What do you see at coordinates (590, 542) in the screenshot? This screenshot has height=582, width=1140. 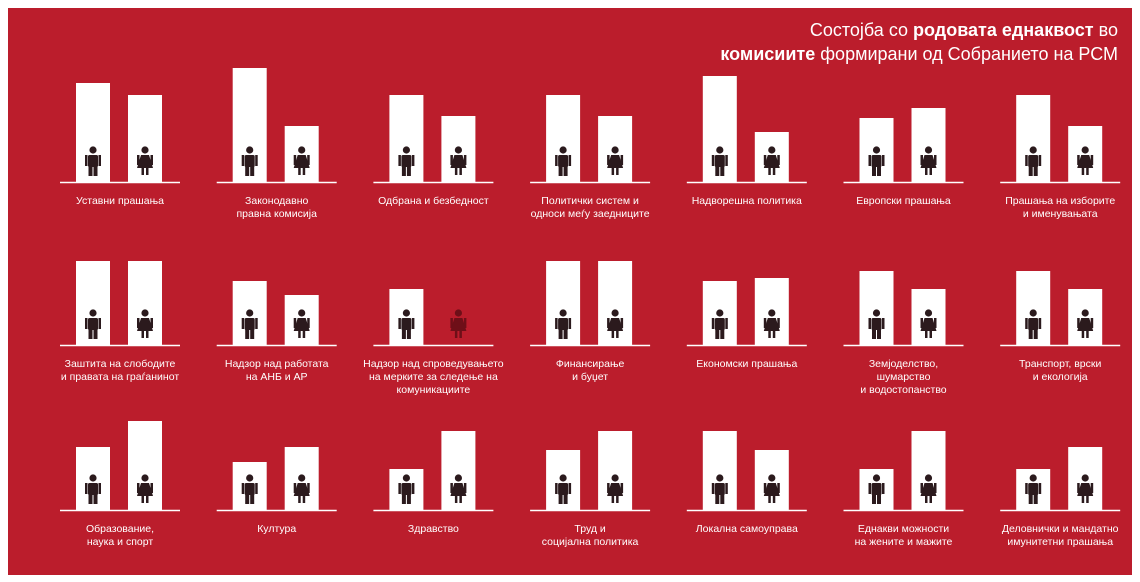 I see `category-label: социјална политика` at bounding box center [590, 542].